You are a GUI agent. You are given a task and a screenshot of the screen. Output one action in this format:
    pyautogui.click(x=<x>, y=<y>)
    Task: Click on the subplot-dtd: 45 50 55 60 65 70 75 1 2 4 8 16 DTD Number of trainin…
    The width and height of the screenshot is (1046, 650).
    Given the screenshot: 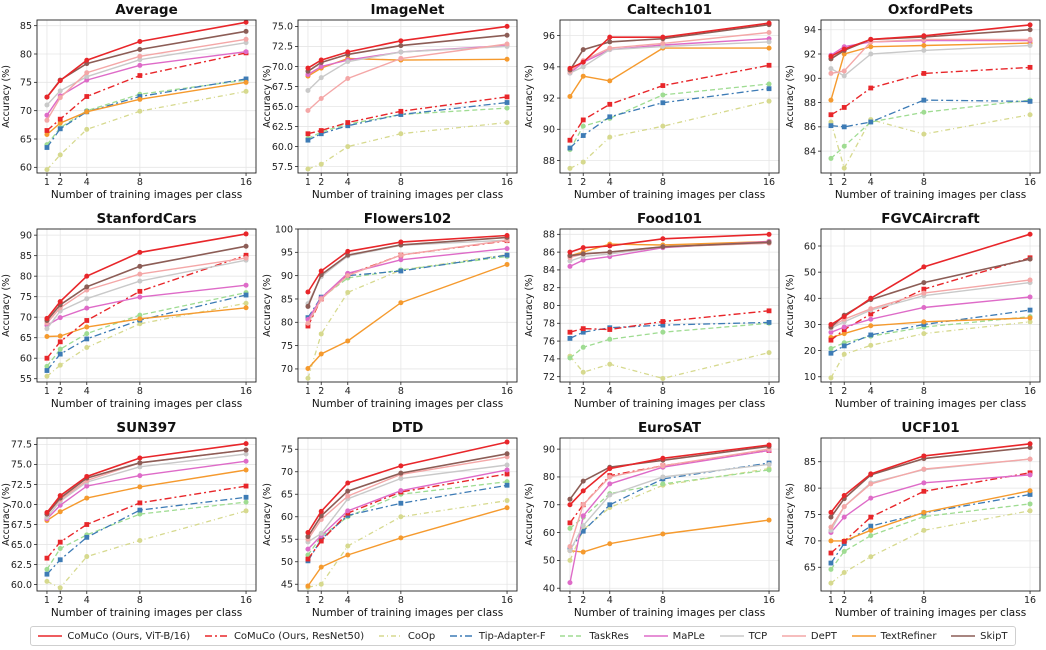 What is the action you would take?
    pyautogui.click(x=390, y=519)
    